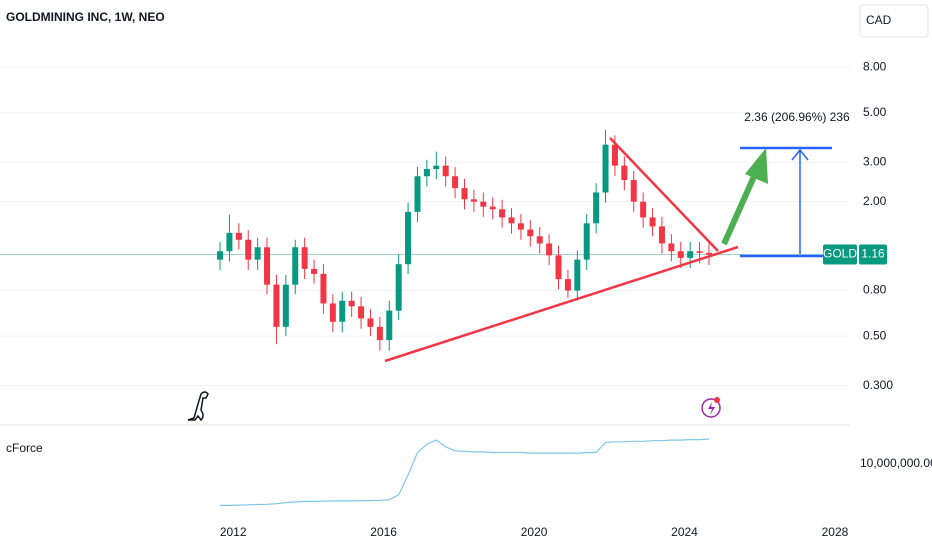 Image resolution: width=932 pixels, height=550 pixels. What do you see at coordinates (800, 154) in the screenshot?
I see `measure-arrow-head` at bounding box center [800, 154].